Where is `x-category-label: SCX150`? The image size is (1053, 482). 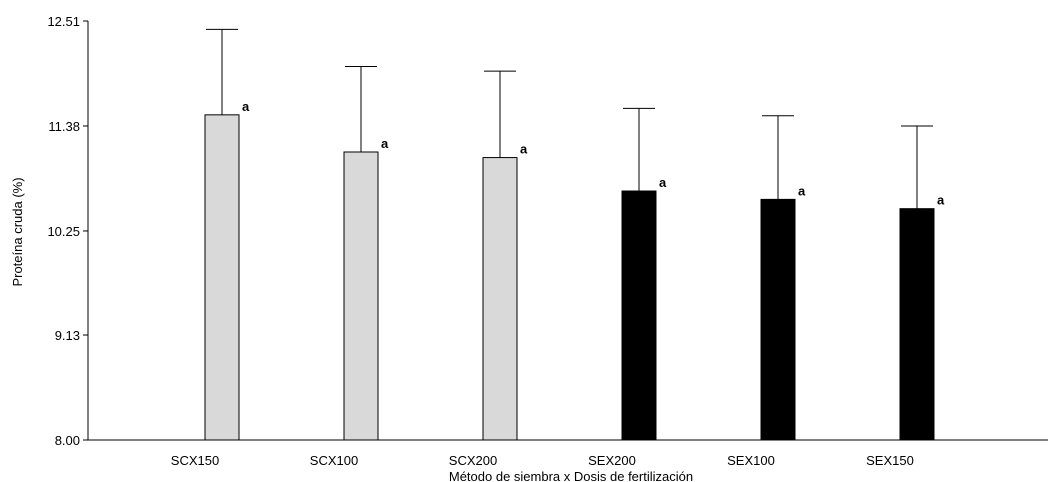
x-category-label: SCX150 is located at coordinates (195, 460).